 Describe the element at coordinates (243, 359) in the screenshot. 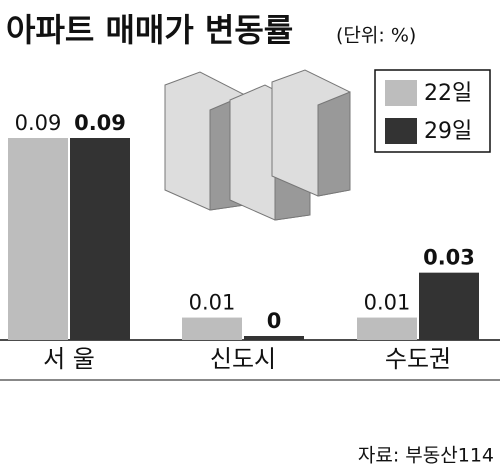

I see `x-tick-label: 신도시` at that location.